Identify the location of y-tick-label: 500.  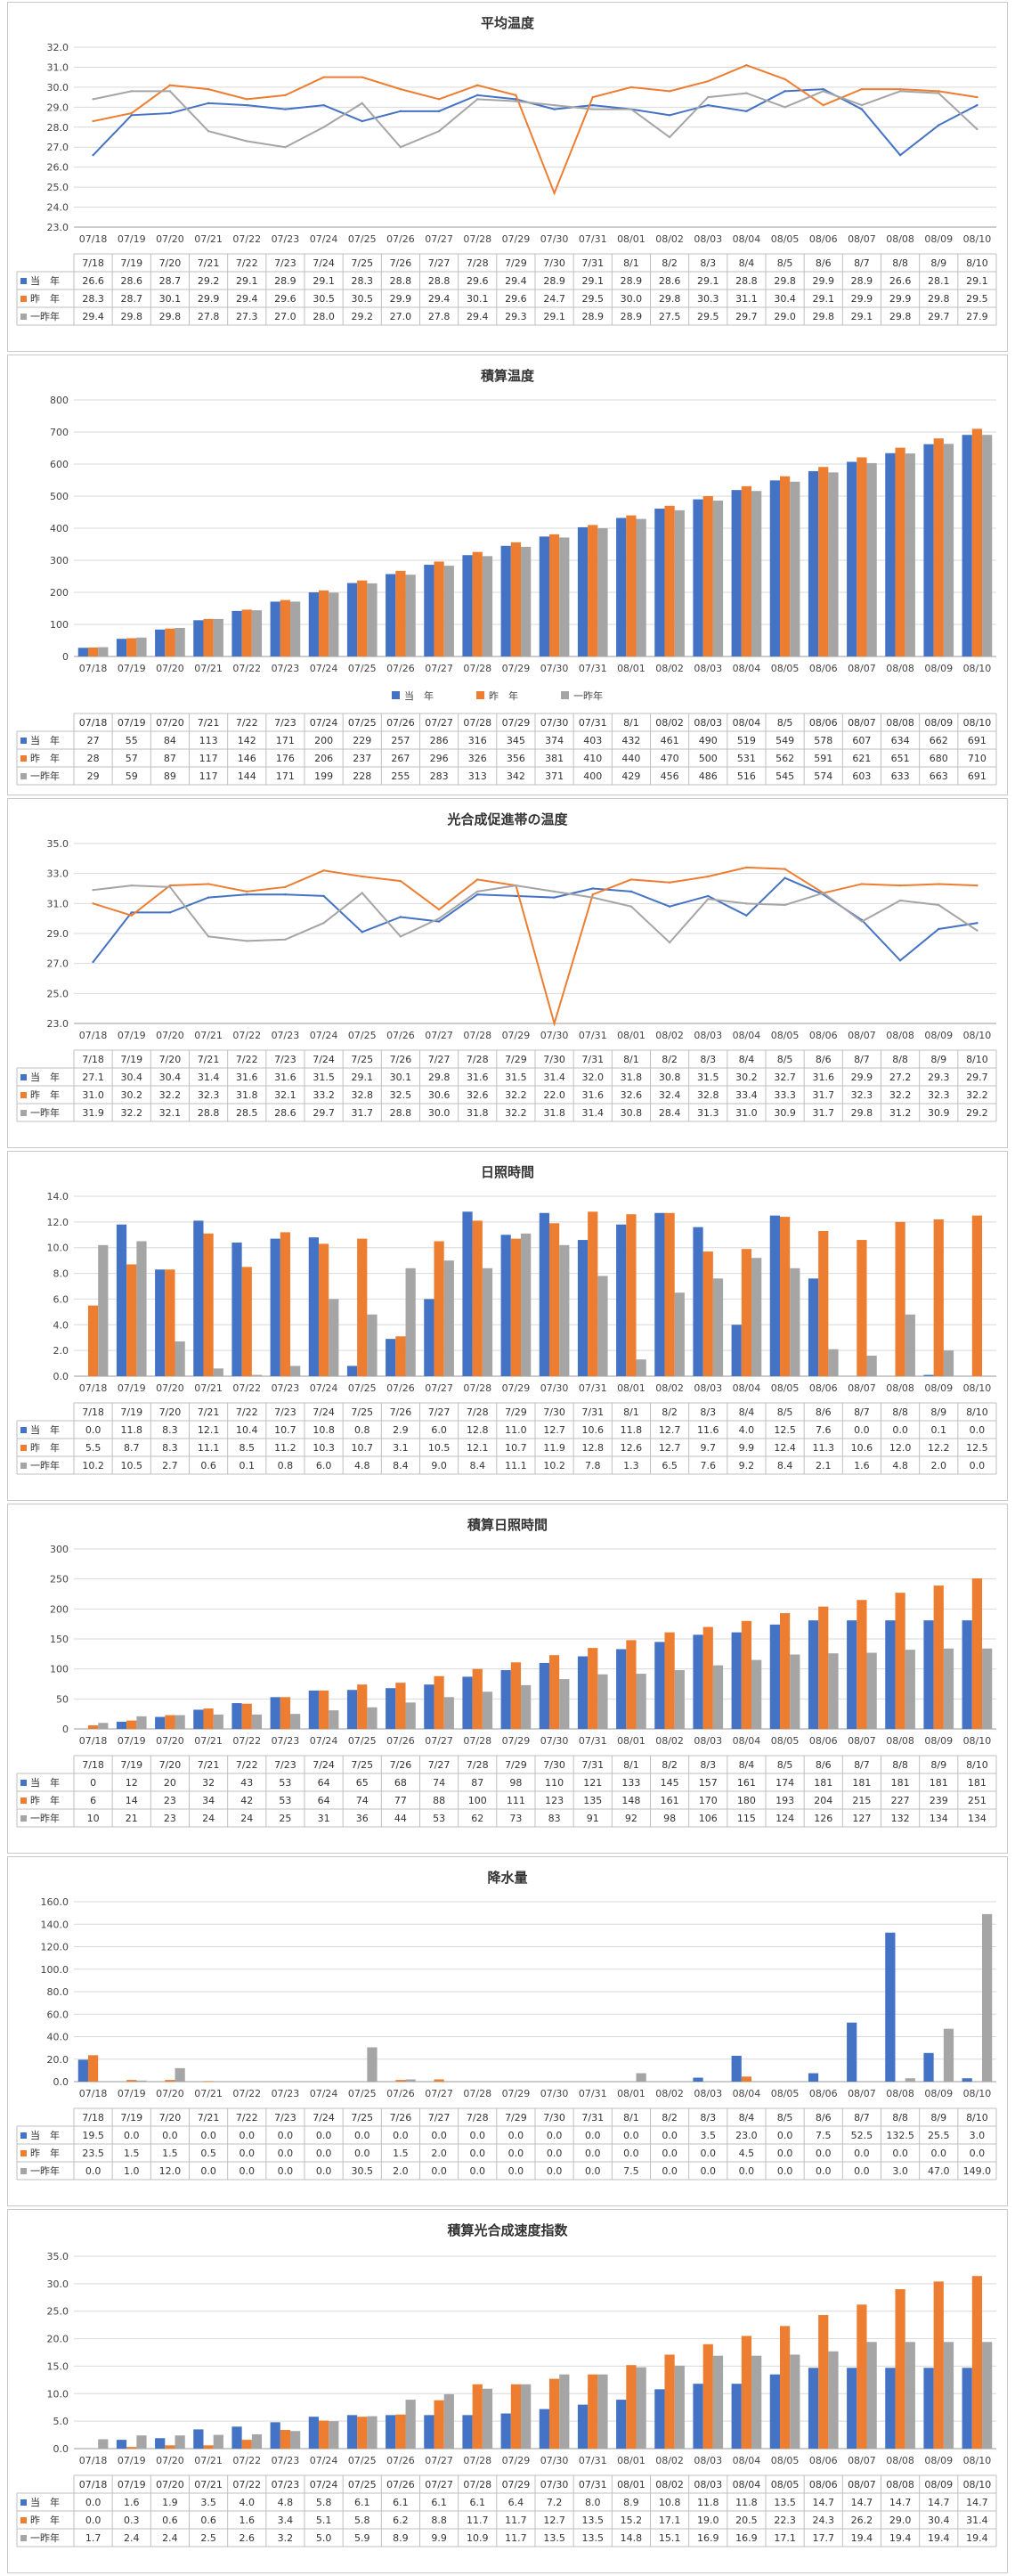
(59, 497).